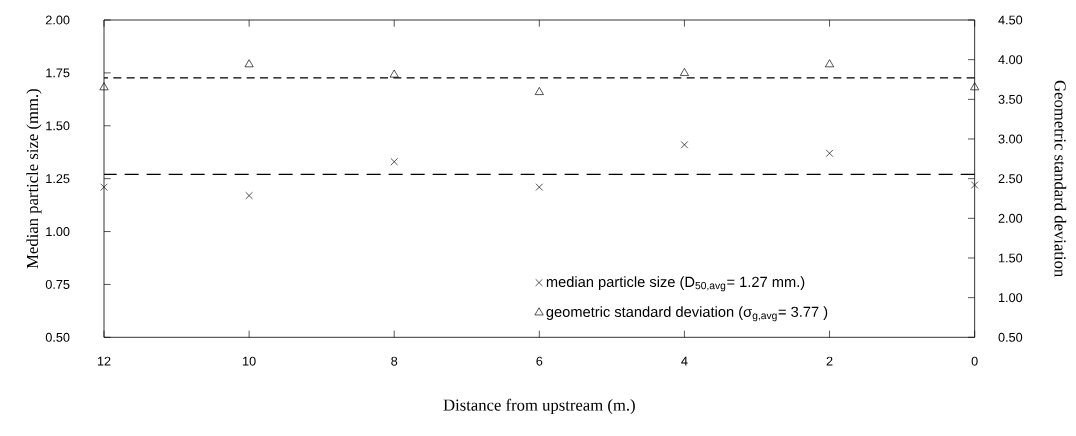 The height and width of the screenshot is (436, 1076). I want to click on y2-tick-label: 3.50, so click(1010, 99).